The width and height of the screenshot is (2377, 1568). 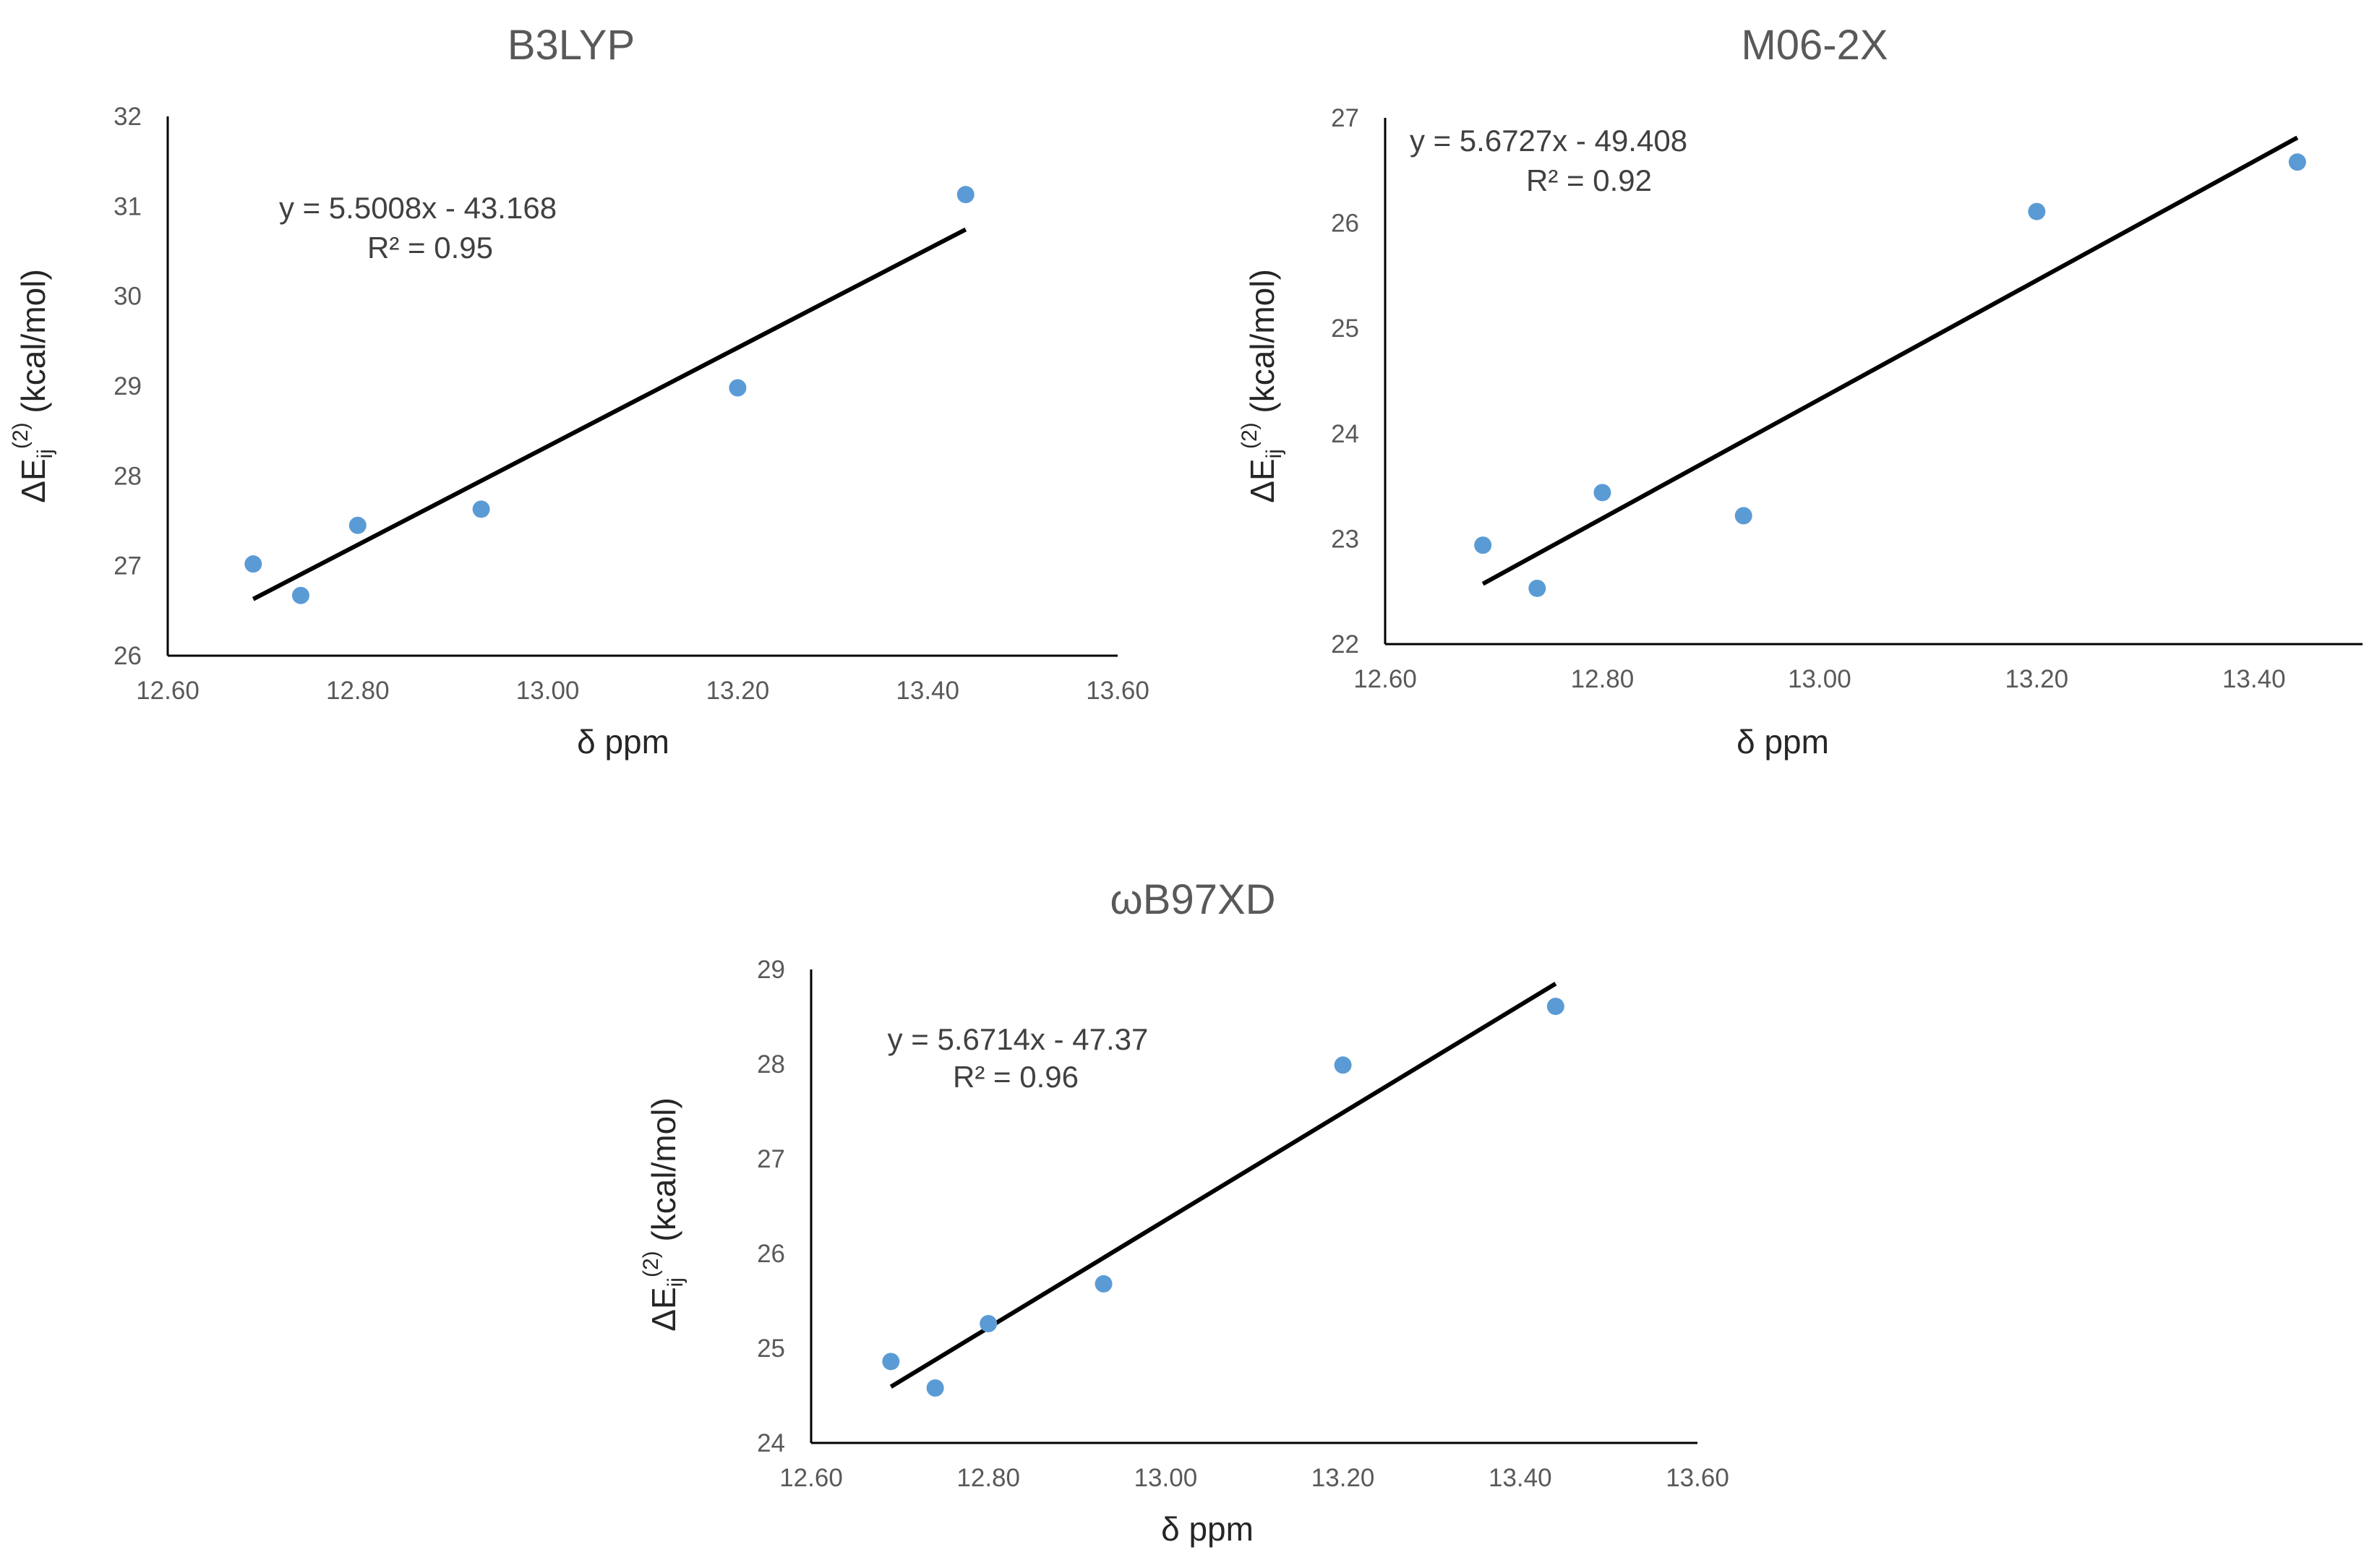 What do you see at coordinates (1345, 539) in the screenshot?
I see `y-tick-label: 23` at bounding box center [1345, 539].